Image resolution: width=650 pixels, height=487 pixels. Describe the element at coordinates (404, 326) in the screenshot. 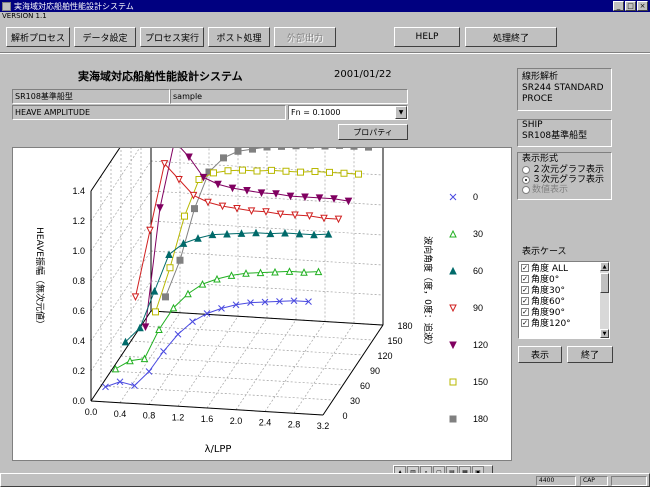

I see `z-tick-label: 180` at that location.